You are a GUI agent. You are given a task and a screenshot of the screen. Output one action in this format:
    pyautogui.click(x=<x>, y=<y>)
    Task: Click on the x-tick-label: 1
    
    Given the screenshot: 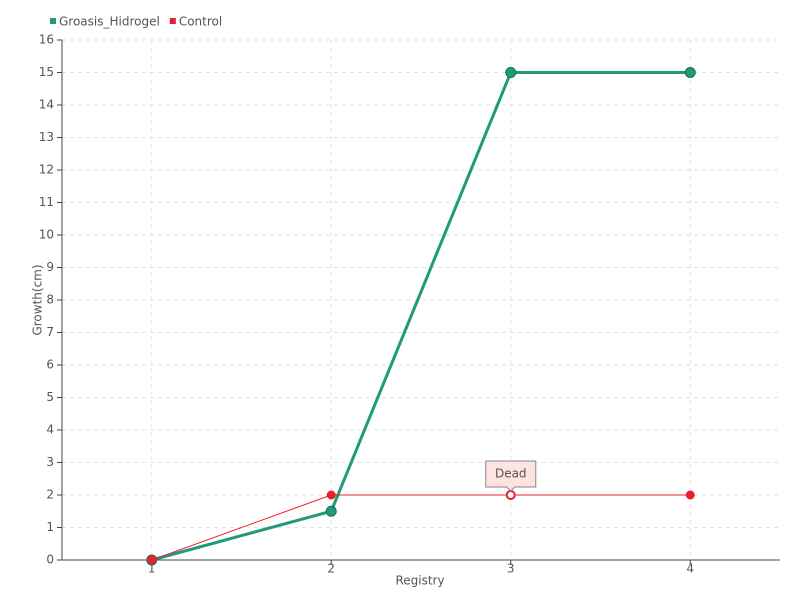 What is the action you would take?
    pyautogui.click(x=152, y=569)
    